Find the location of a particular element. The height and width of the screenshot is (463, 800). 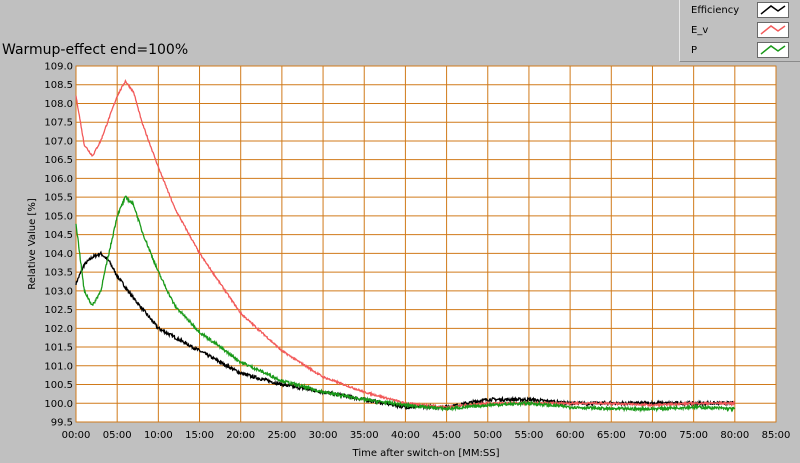

legend-item-efficiency: Efficiency is located at coordinates (740, 11).